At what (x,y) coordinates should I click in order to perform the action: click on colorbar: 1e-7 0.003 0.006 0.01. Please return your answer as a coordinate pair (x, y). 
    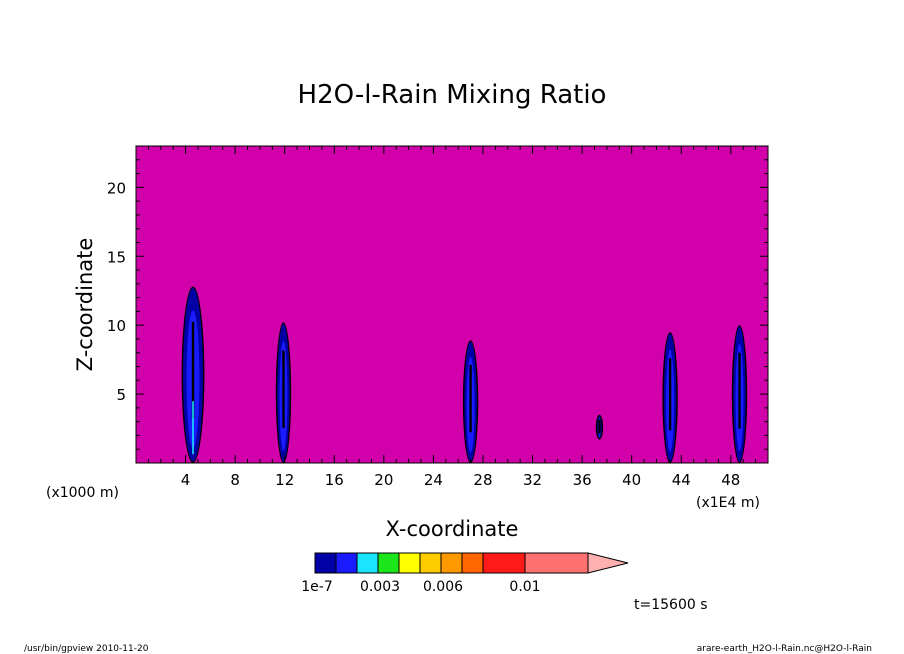
    Looking at the image, I should click on (465, 573).